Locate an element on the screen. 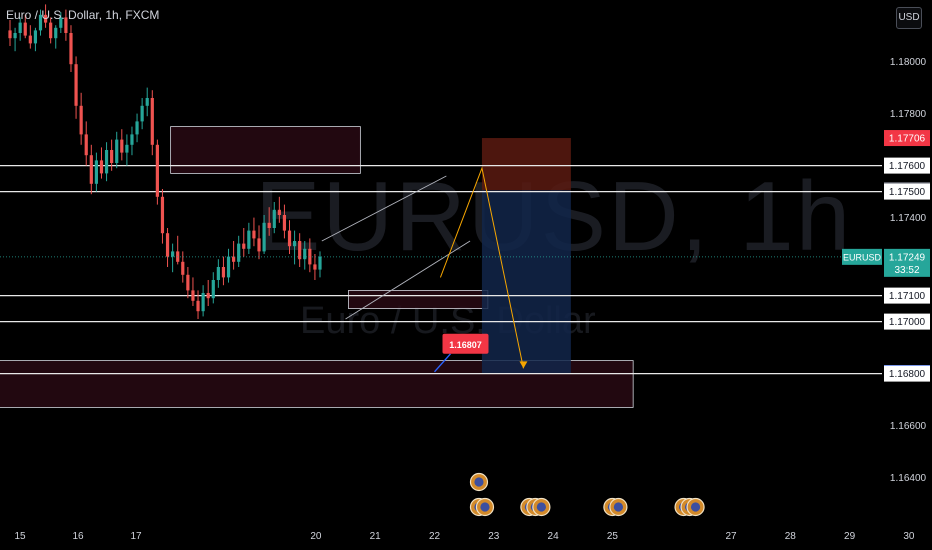 Image resolution: width=932 pixels, height=550 pixels. price-tag-label: 1.17600 is located at coordinates (907, 166).